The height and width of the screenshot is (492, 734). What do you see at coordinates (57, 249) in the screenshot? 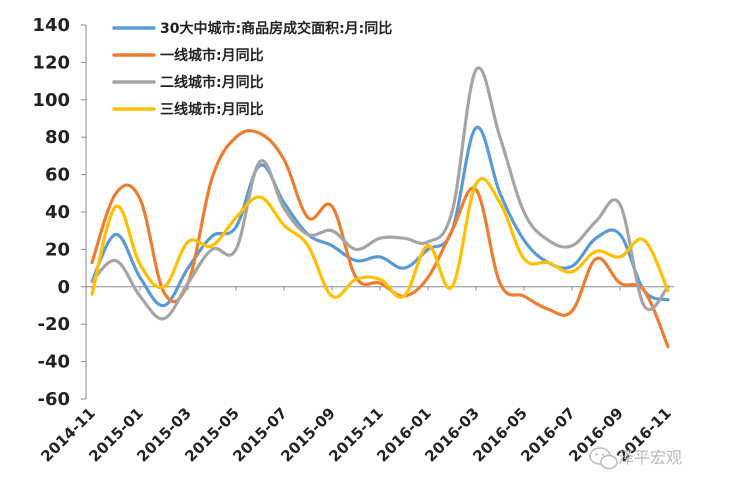
I see `y-tick-label: 20` at bounding box center [57, 249].